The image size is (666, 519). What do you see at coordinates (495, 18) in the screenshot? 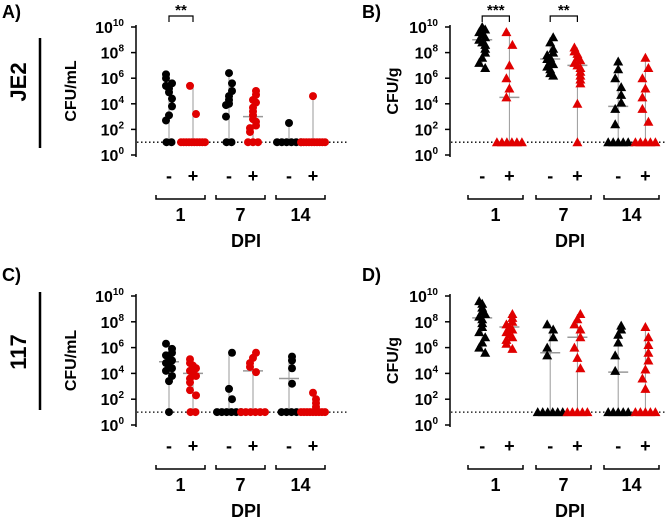
I see `significance-bracket` at bounding box center [495, 18].